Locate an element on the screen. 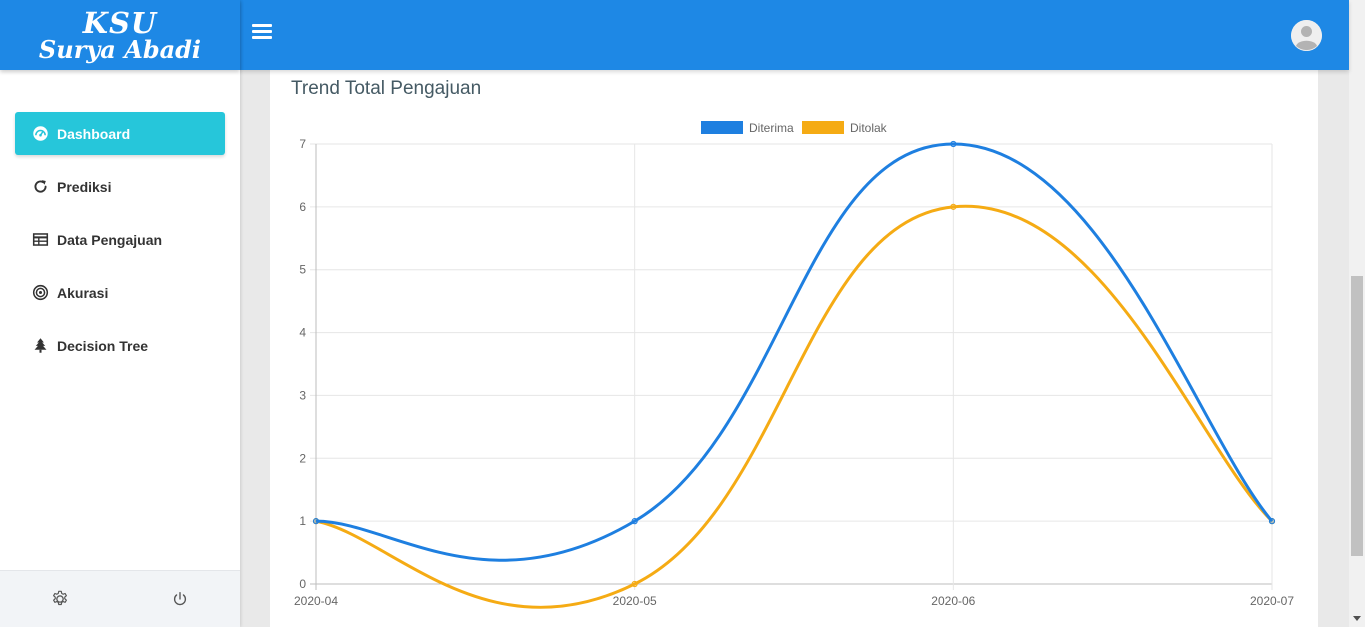  sidebar-item-akurasi: Akurasi is located at coordinates (120, 292).